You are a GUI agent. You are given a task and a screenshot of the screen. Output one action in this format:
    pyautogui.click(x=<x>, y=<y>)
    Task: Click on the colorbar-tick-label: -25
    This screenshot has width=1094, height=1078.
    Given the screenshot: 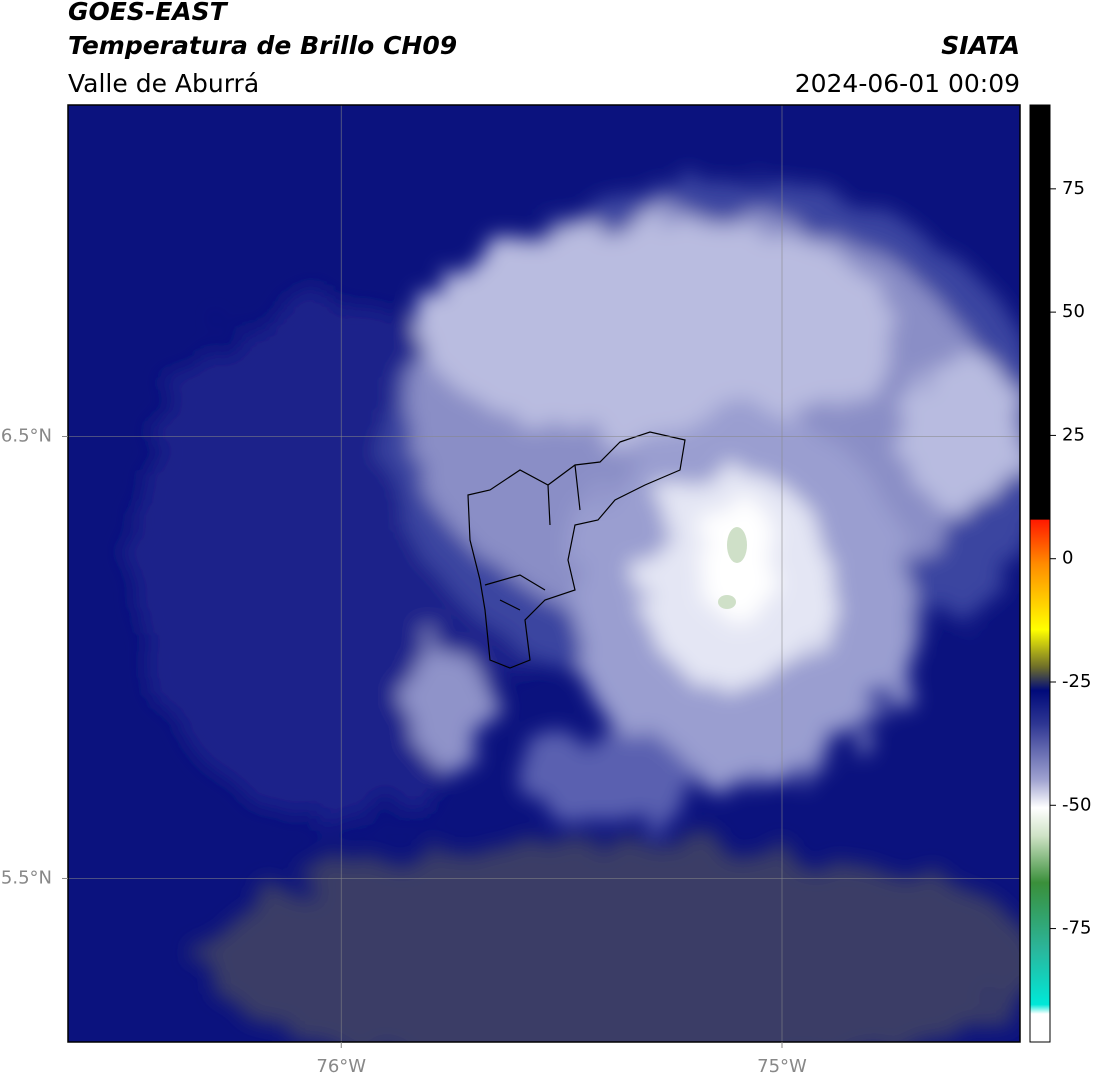 What is the action you would take?
    pyautogui.click(x=1076, y=681)
    